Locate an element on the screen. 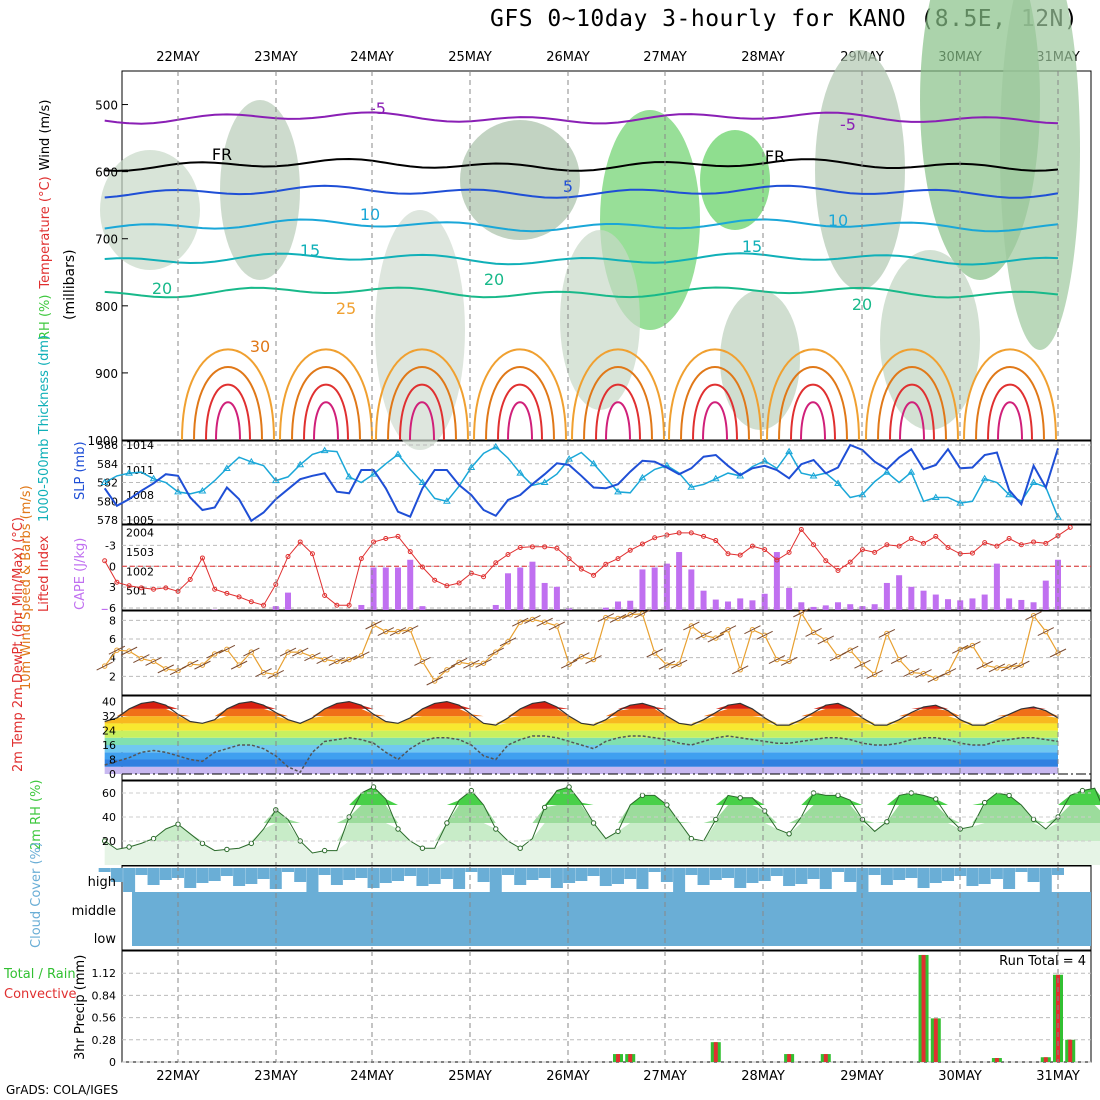 The height and width of the screenshot is (1100, 1100). contour-label: 30 is located at coordinates (260, 346).